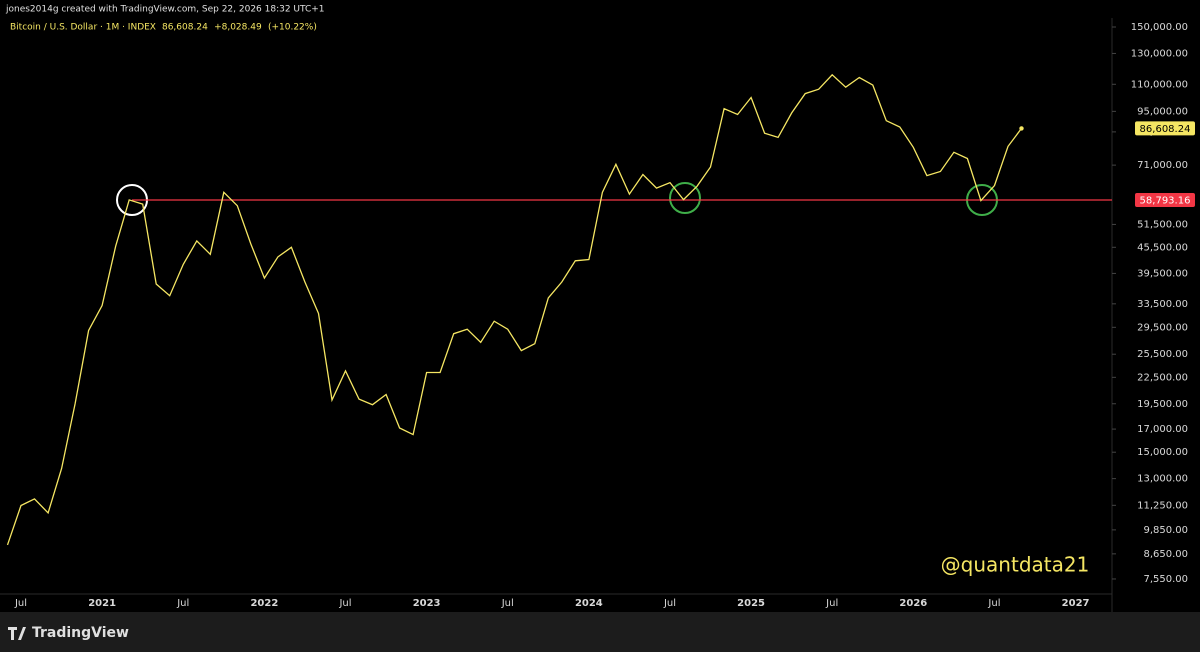  What do you see at coordinates (1162, 354) in the screenshot?
I see `y-tick-label: 25,500.00` at bounding box center [1162, 354].